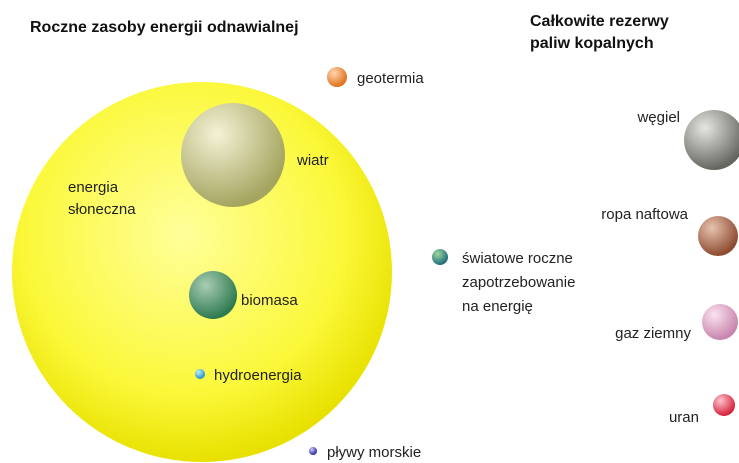 The image size is (739, 463). Describe the element at coordinates (258, 375) in the screenshot. I see `label: hydroenergia` at that location.